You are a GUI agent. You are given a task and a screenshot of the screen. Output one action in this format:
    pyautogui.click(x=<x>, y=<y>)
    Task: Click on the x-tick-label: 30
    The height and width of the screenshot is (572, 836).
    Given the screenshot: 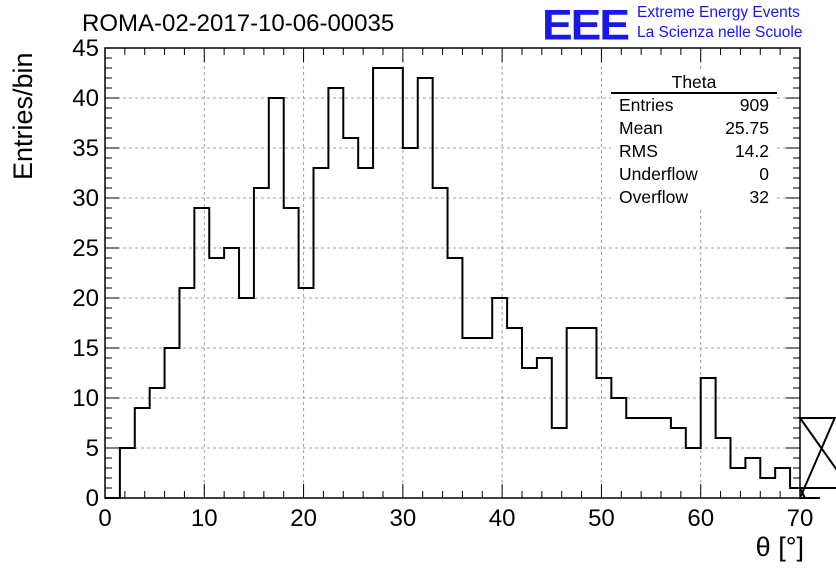 What is the action you would take?
    pyautogui.click(x=403, y=518)
    